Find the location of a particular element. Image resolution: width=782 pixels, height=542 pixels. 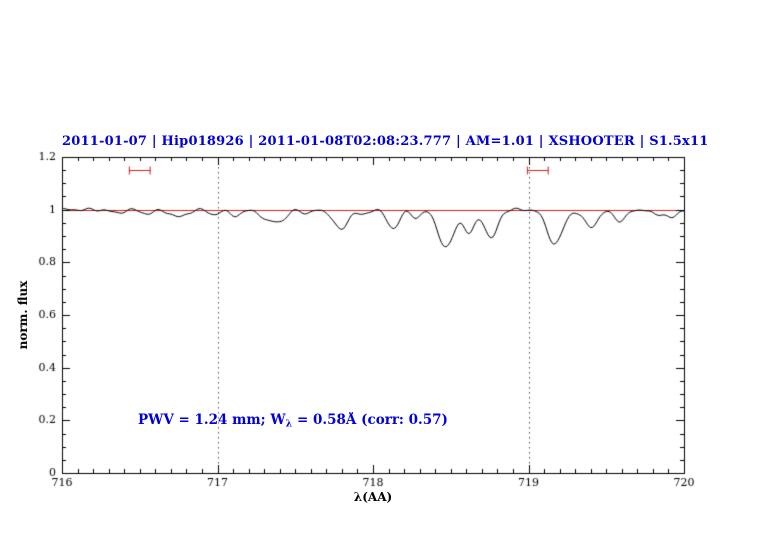

pwv-annotation: PWV = 1.24 mm; Wλ = 0.58Å (corr: 0.57) is located at coordinates (293, 420).